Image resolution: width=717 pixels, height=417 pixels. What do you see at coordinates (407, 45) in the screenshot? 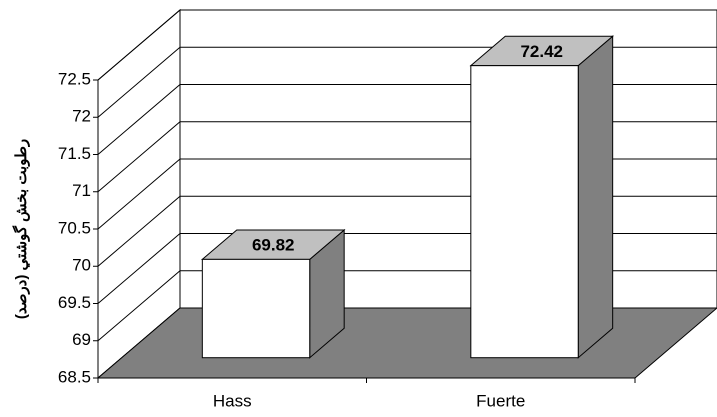
I see `grid-line` at bounding box center [407, 45].